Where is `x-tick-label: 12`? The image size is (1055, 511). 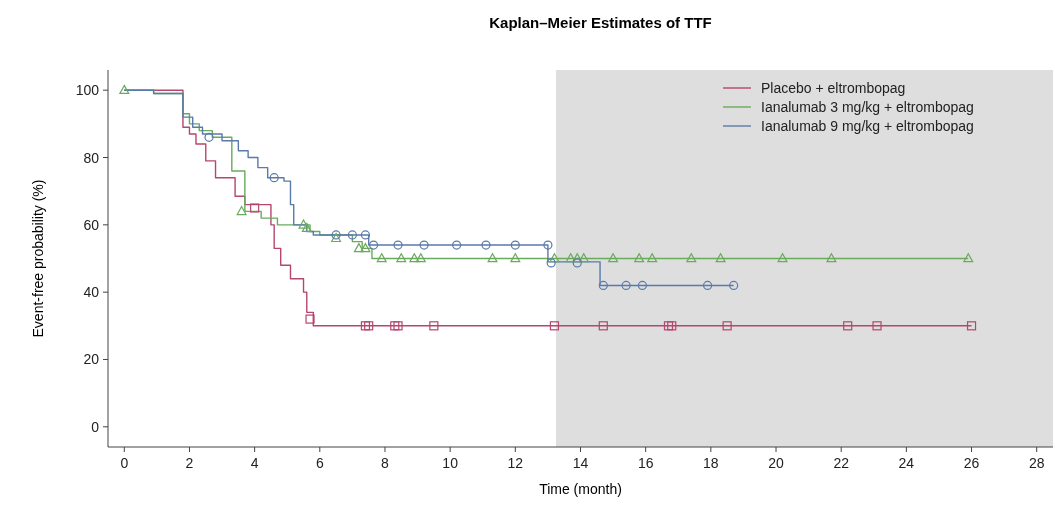
x-tick-label: 12 is located at coordinates (515, 463).